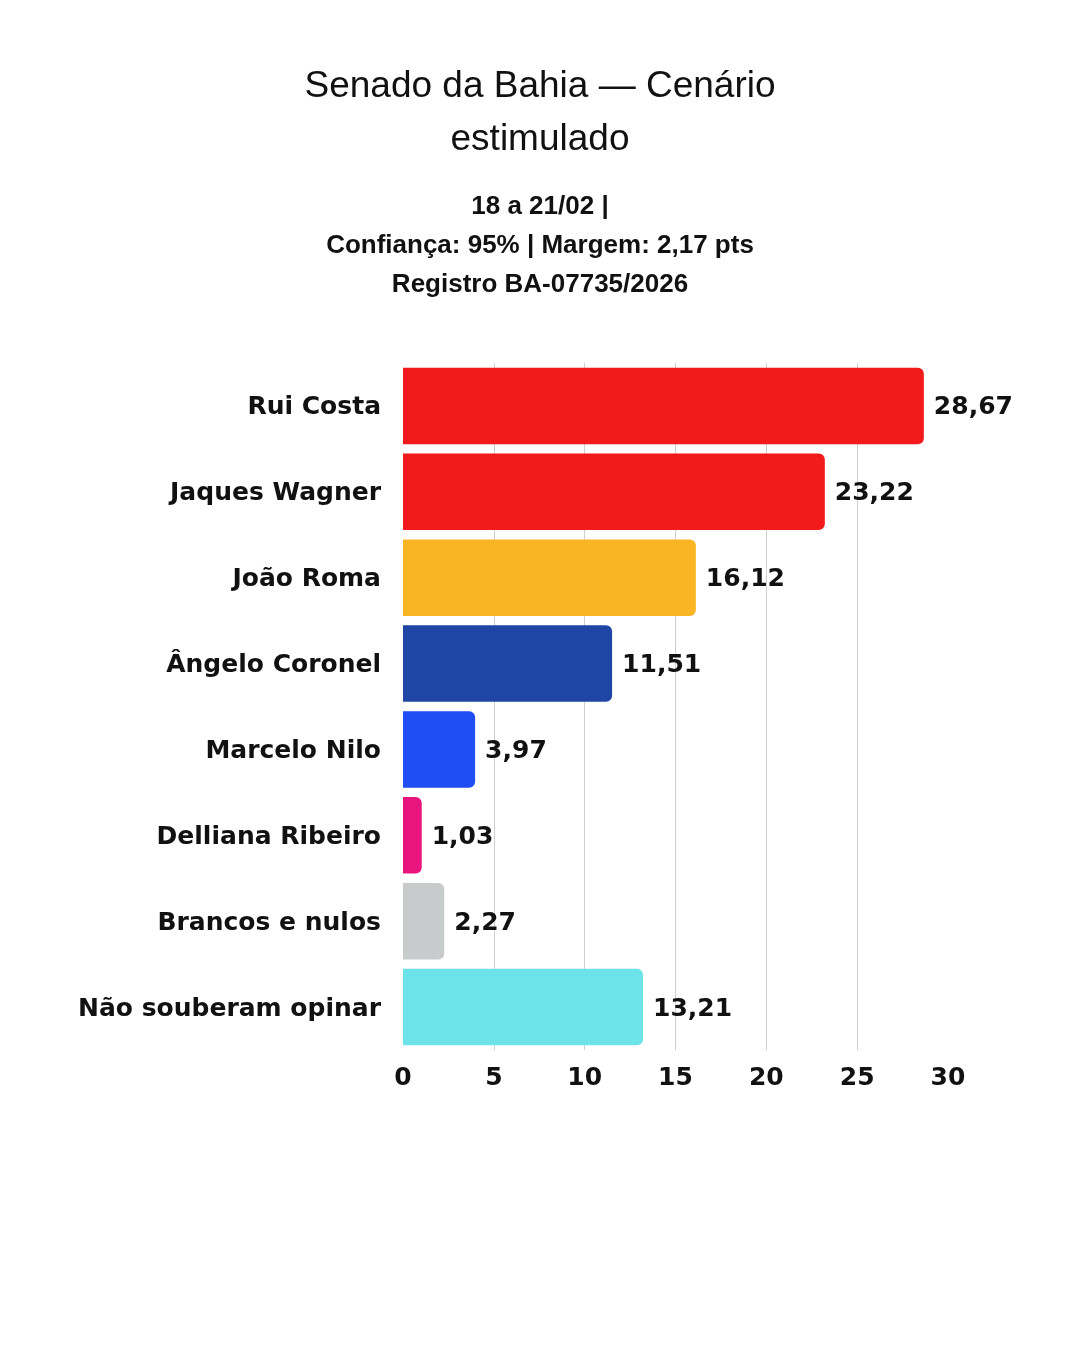 The width and height of the screenshot is (1080, 1350). What do you see at coordinates (268, 835) in the screenshot?
I see `y-tick-label: Delliana Ribeiro` at bounding box center [268, 835].